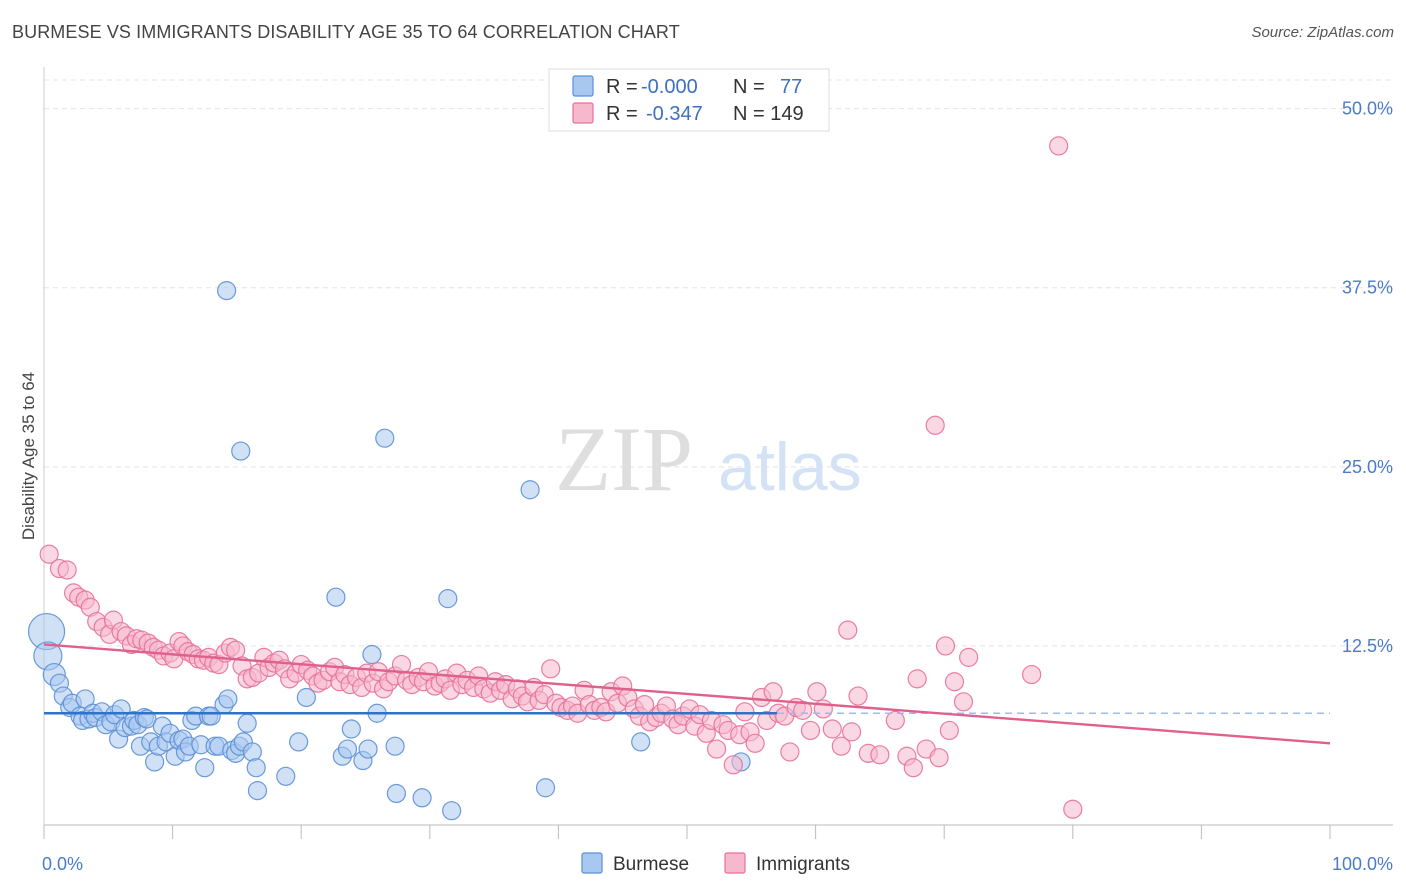  What do you see at coordinates (1322, 32) in the screenshot?
I see `source-label: Source: ZipAtlas.com` at bounding box center [1322, 32].